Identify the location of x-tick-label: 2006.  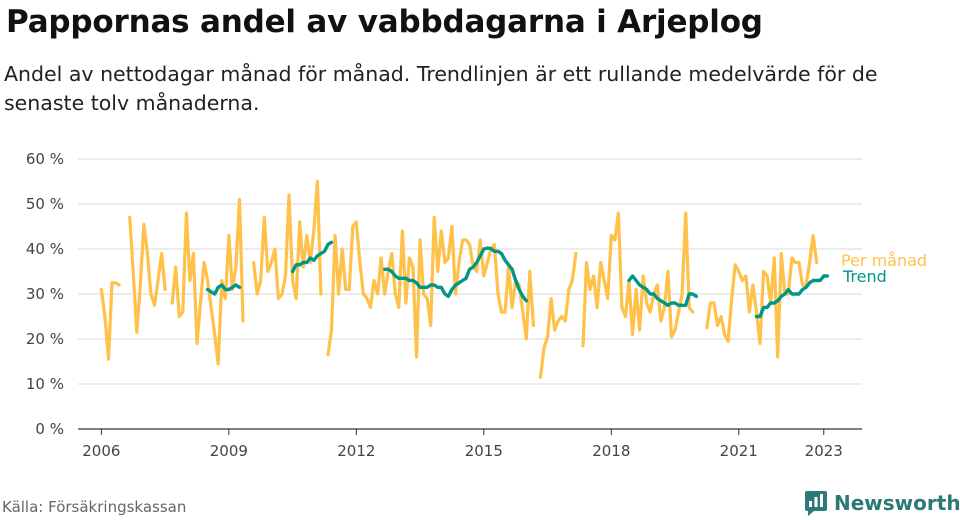
(101, 451).